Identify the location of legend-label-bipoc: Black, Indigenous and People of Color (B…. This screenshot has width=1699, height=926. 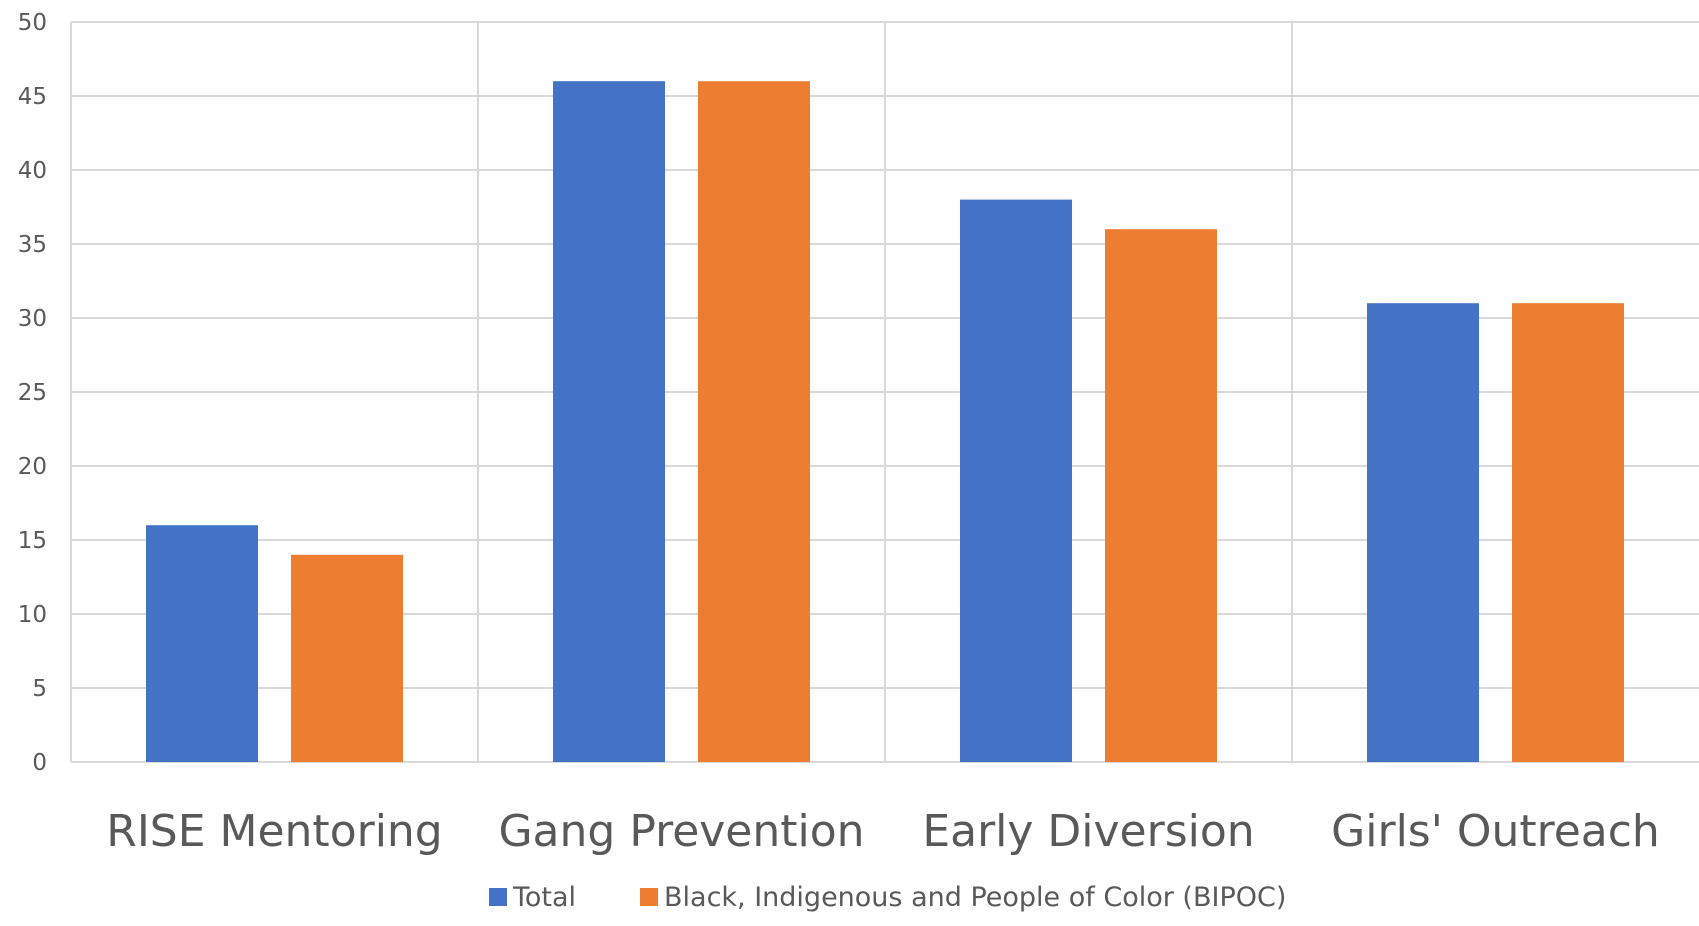
(975, 897).